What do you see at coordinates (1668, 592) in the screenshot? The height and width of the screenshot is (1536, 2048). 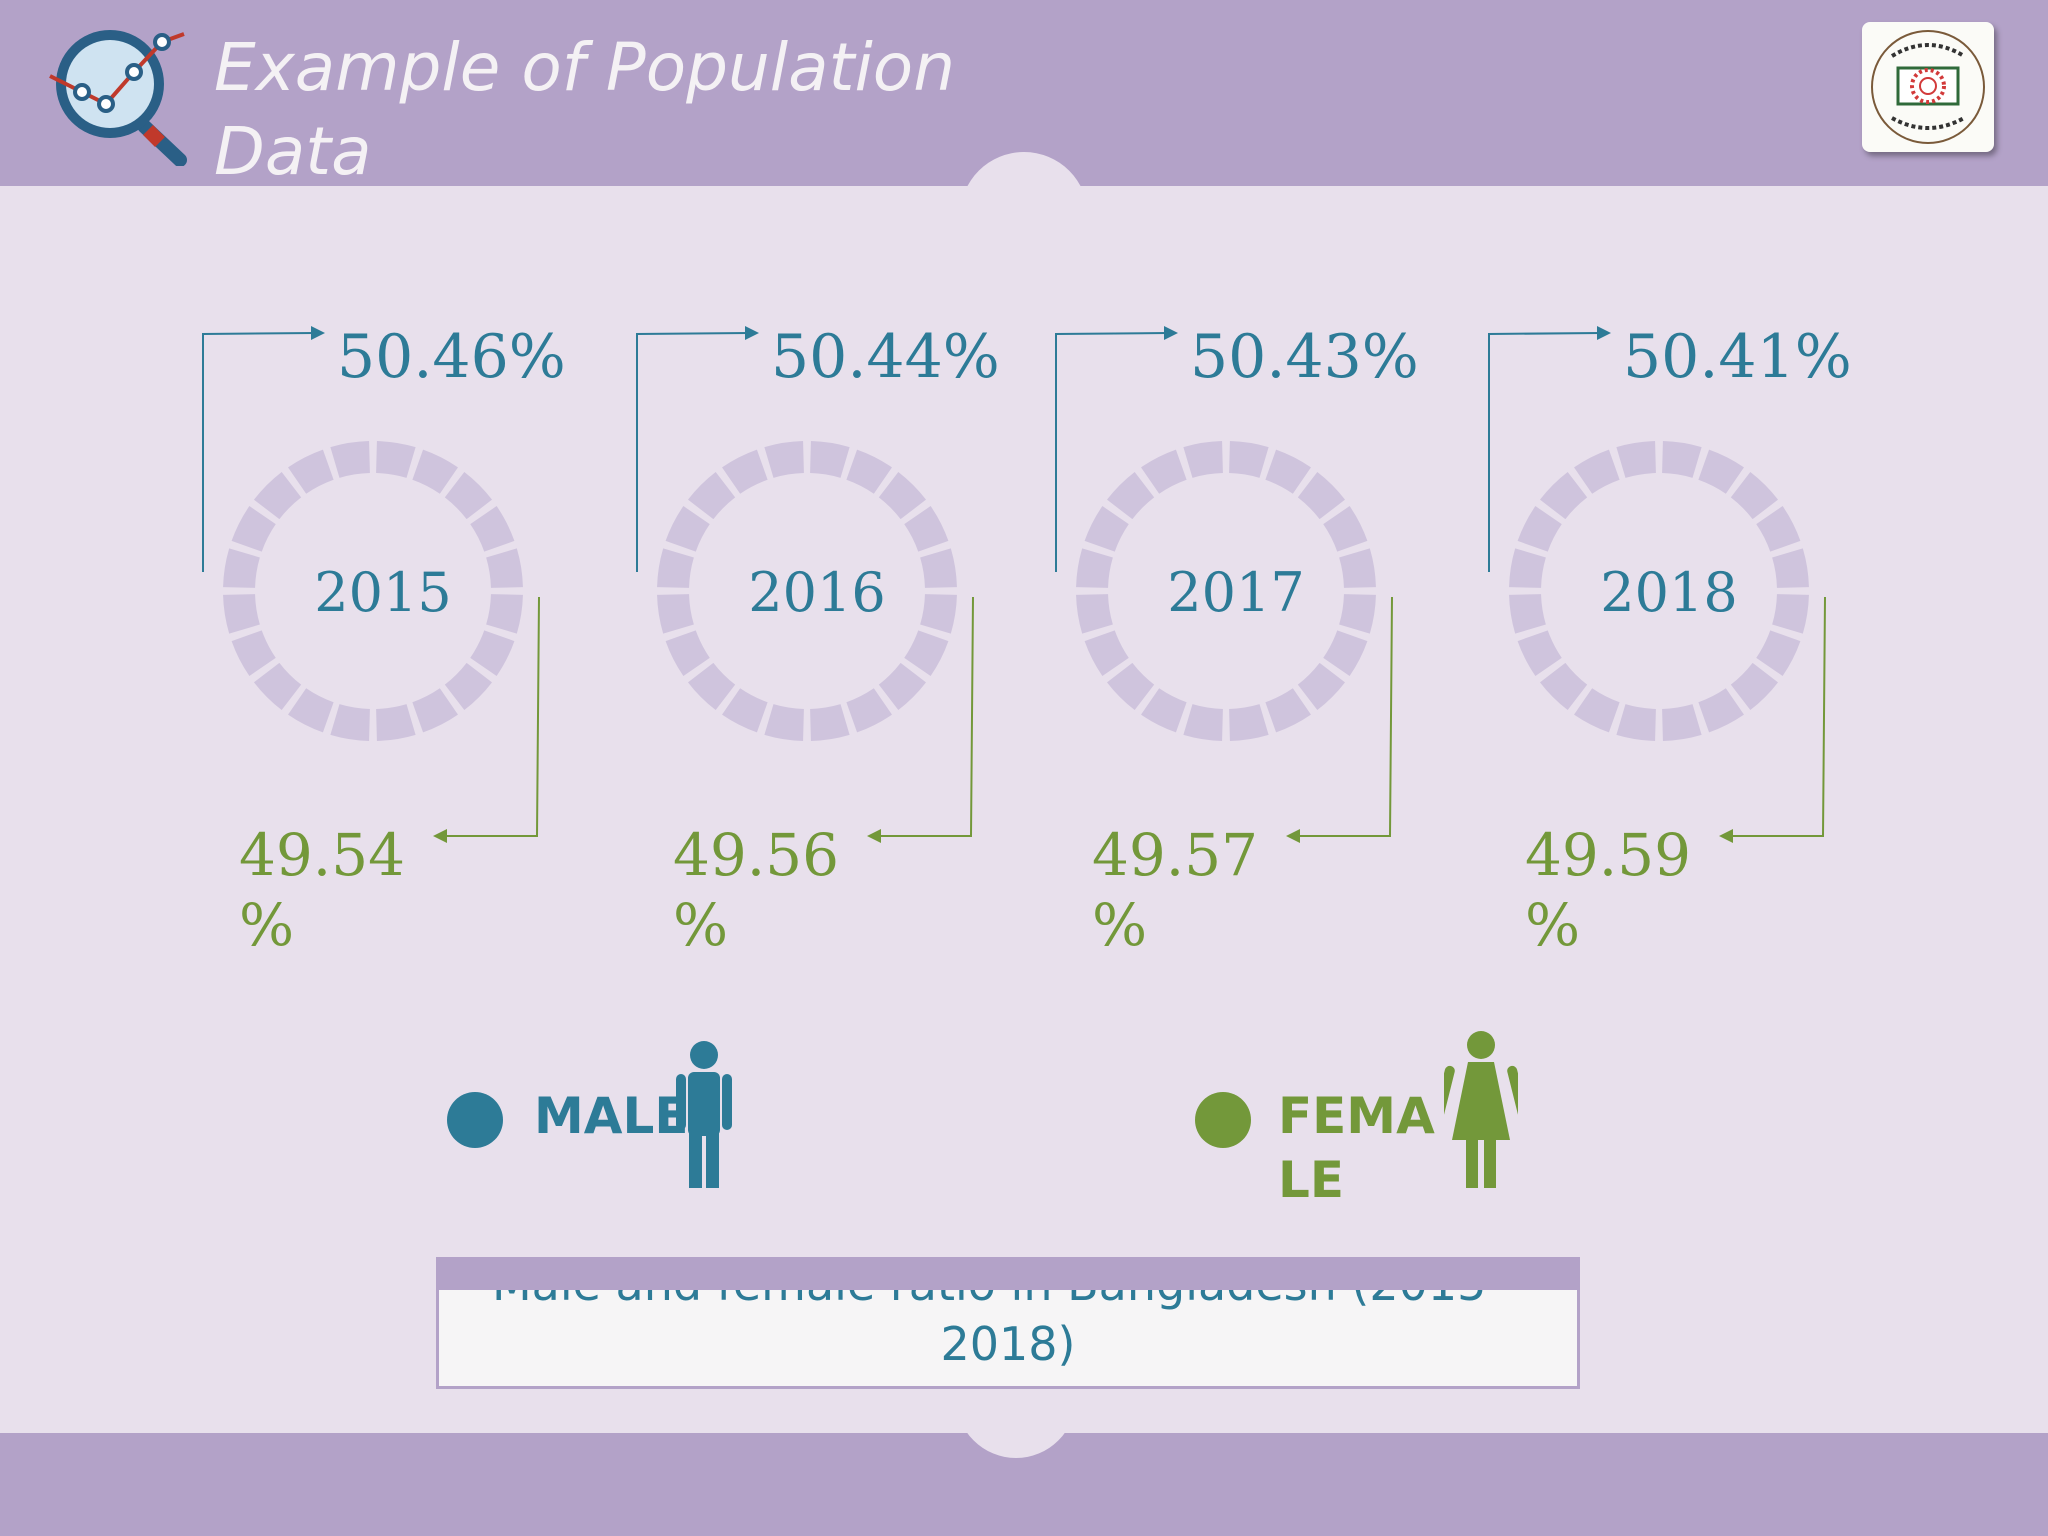 I see `donut-year-label: 2018` at bounding box center [1668, 592].